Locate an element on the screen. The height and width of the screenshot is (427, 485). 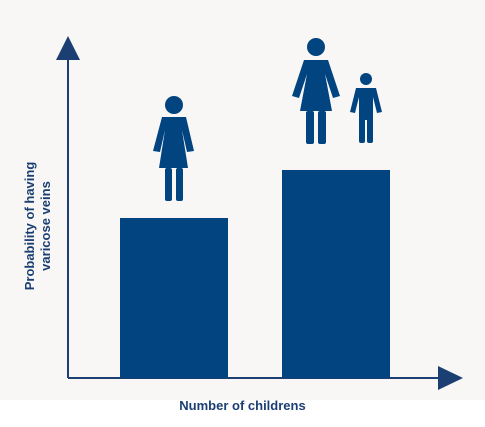
woman-and-child-icon is located at coordinates (337, 91).